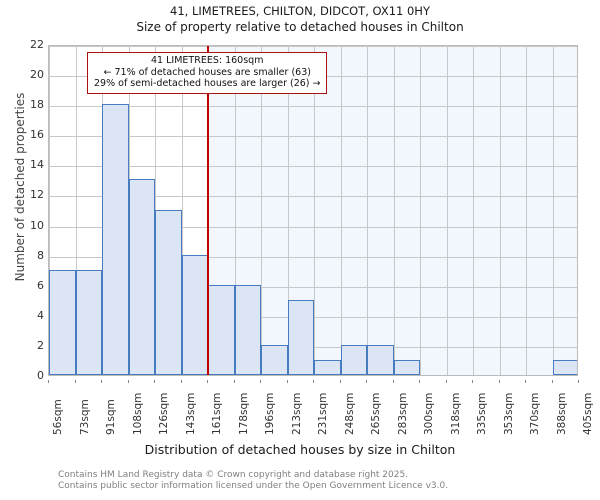  What do you see at coordinates (482, 413) in the screenshot?
I see `x-tick-label: 335sqm` at bounding box center [482, 413].